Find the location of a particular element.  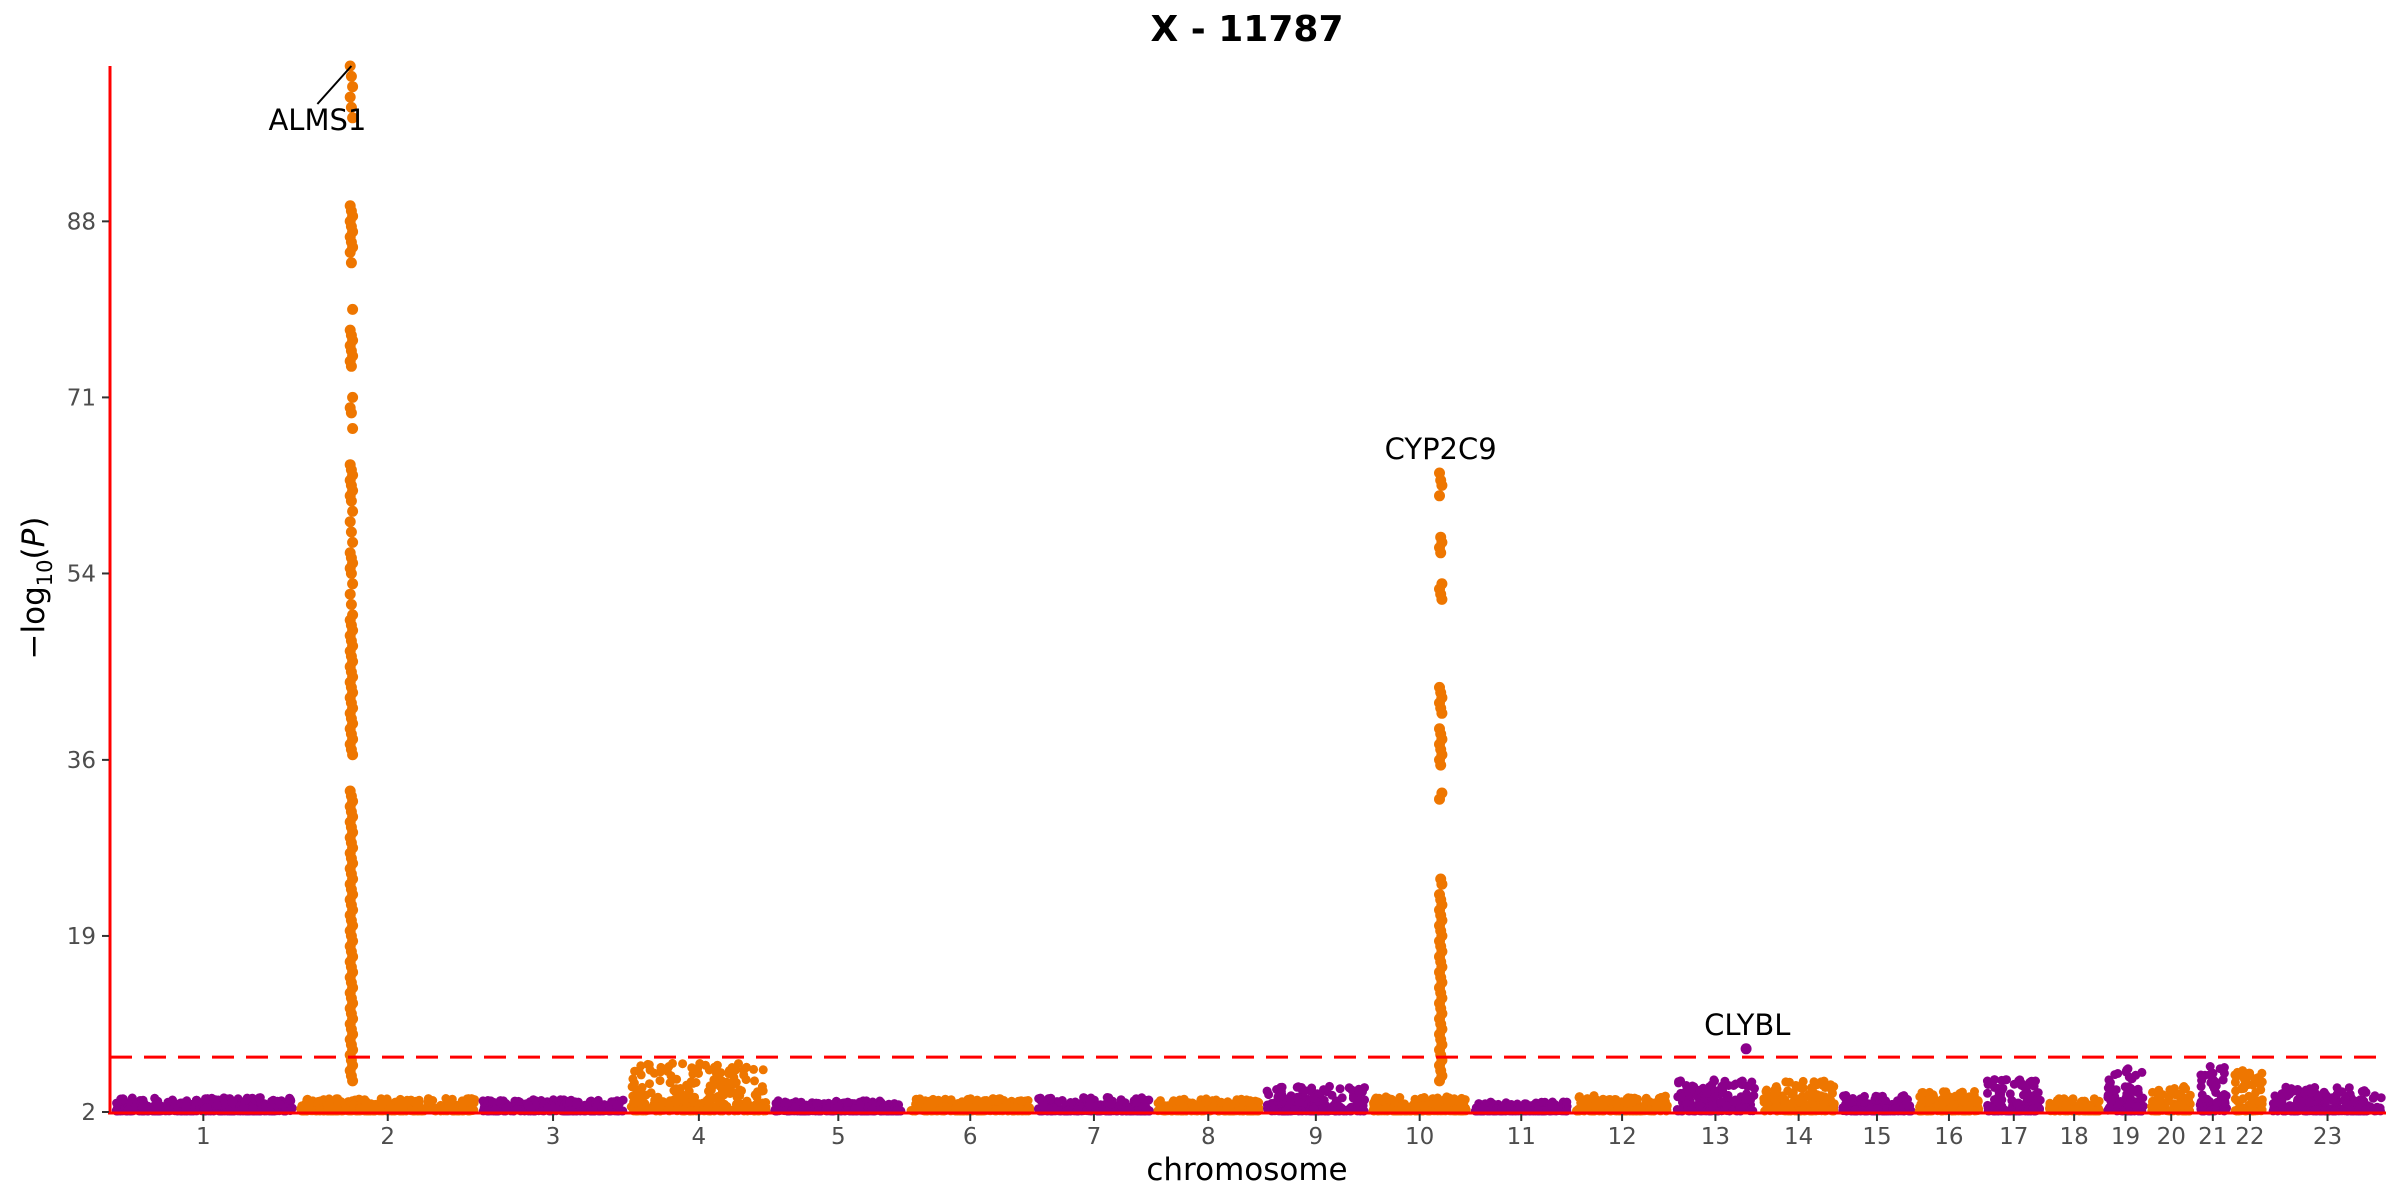

chromosome-20-points is located at coordinates (2171, 1099).